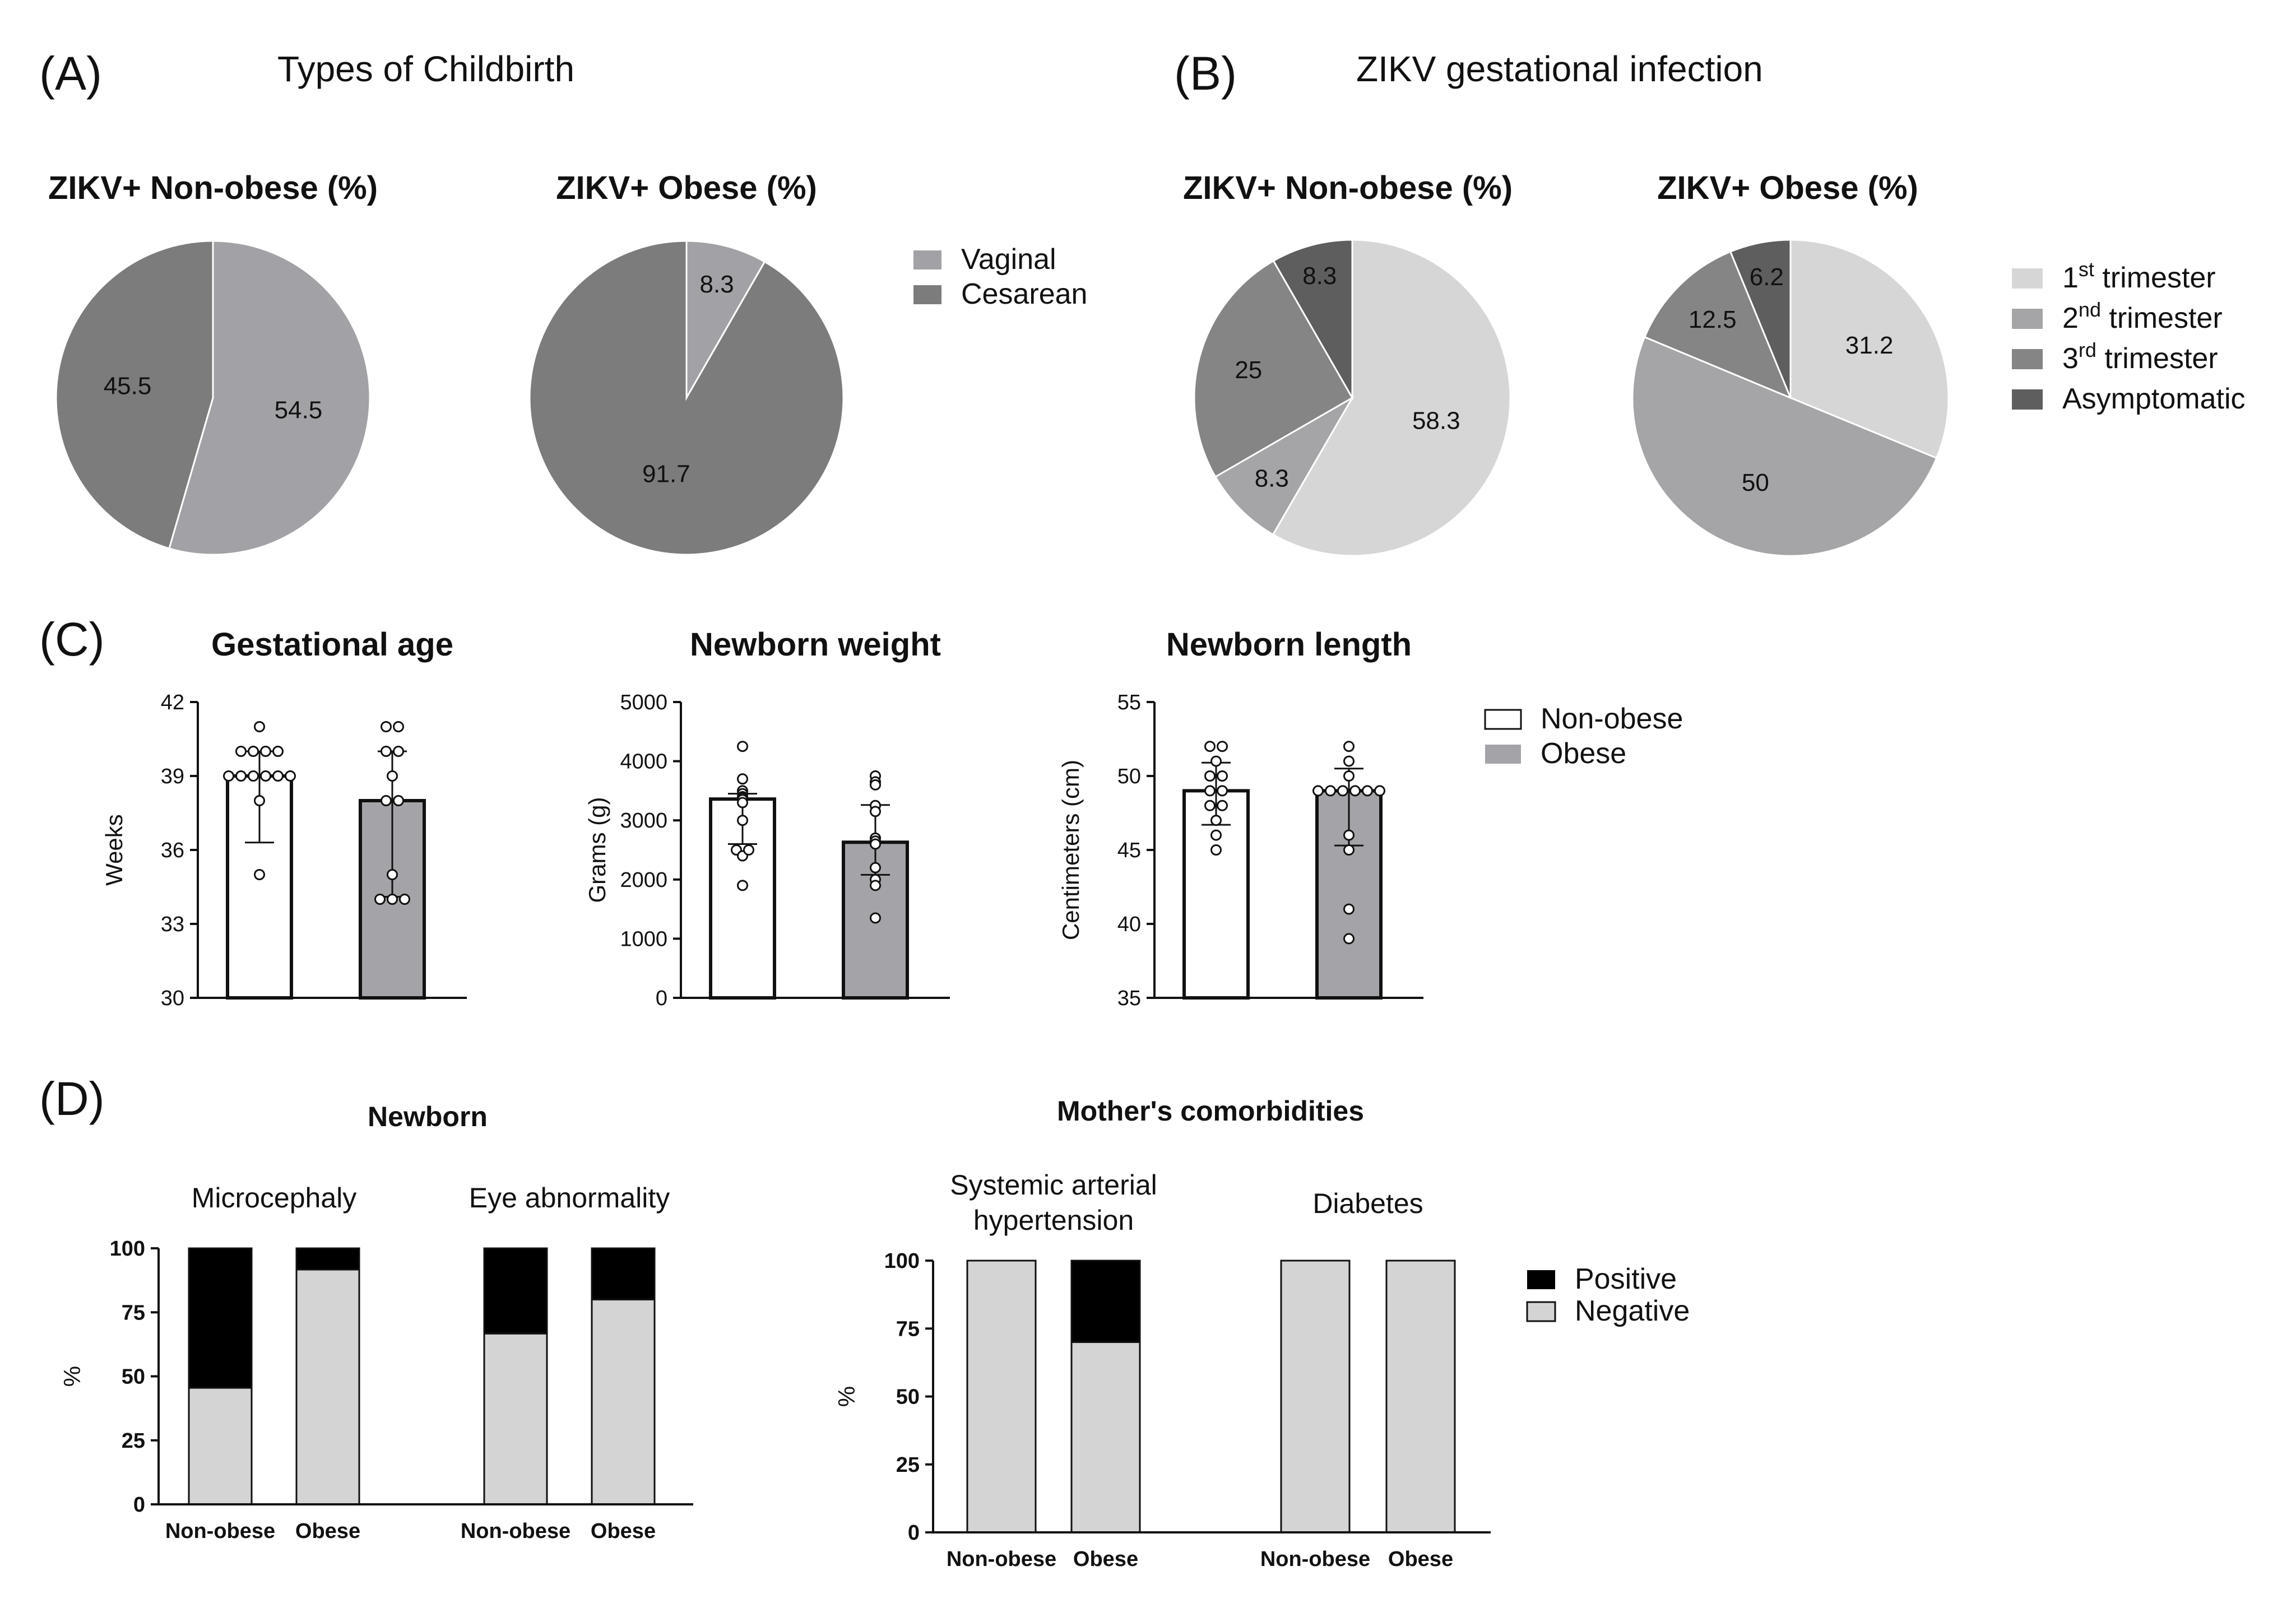  Describe the element at coordinates (428, 1116) in the screenshot. I see `panel-d-newborn-title: Newborn` at that location.